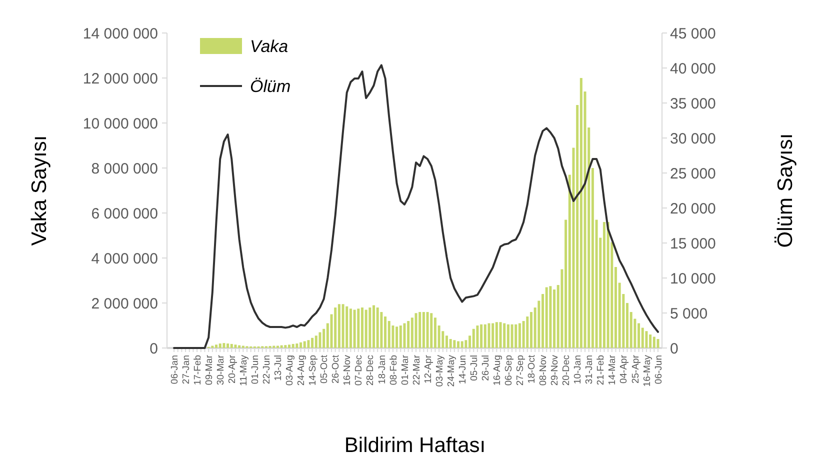 The width and height of the screenshot is (814, 470). What do you see at coordinates (440, 370) in the screenshot?
I see `x-tick-label: 03-May` at bounding box center [440, 370].